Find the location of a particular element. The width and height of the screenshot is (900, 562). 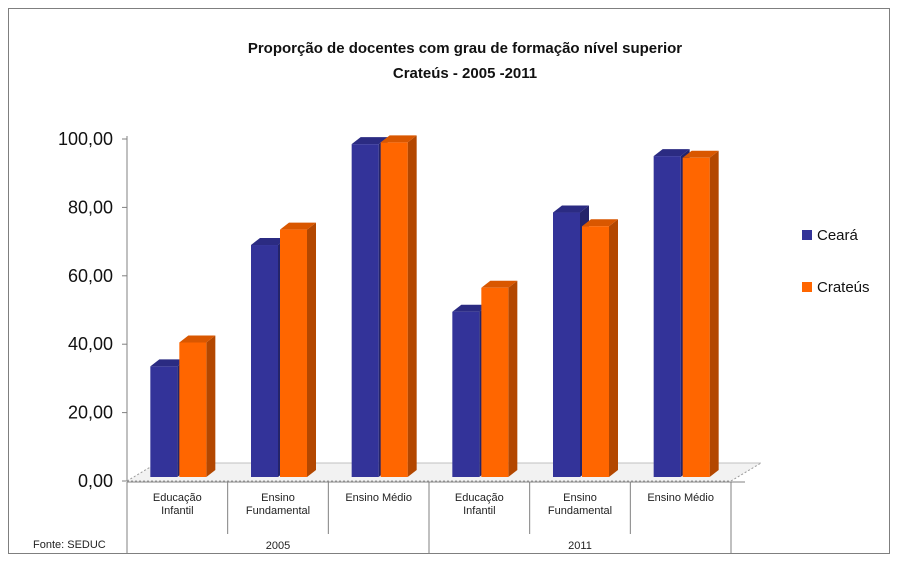

y-tick-label: 40,00 is located at coordinates (90, 344).